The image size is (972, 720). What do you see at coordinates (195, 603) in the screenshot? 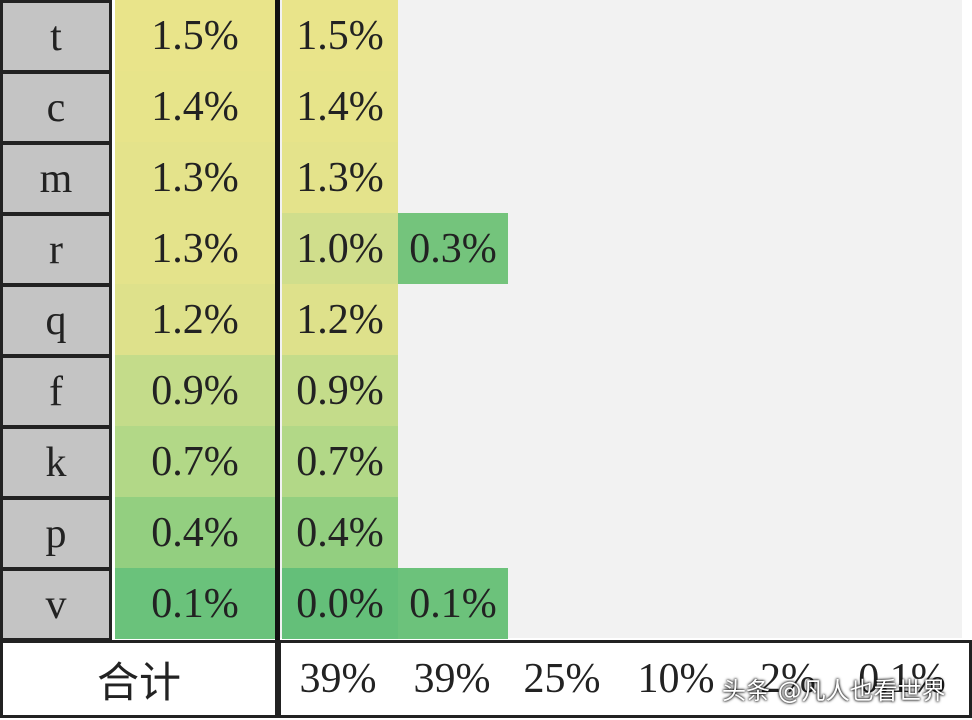
I see `total-cell: 0.1%` at bounding box center [195, 603].